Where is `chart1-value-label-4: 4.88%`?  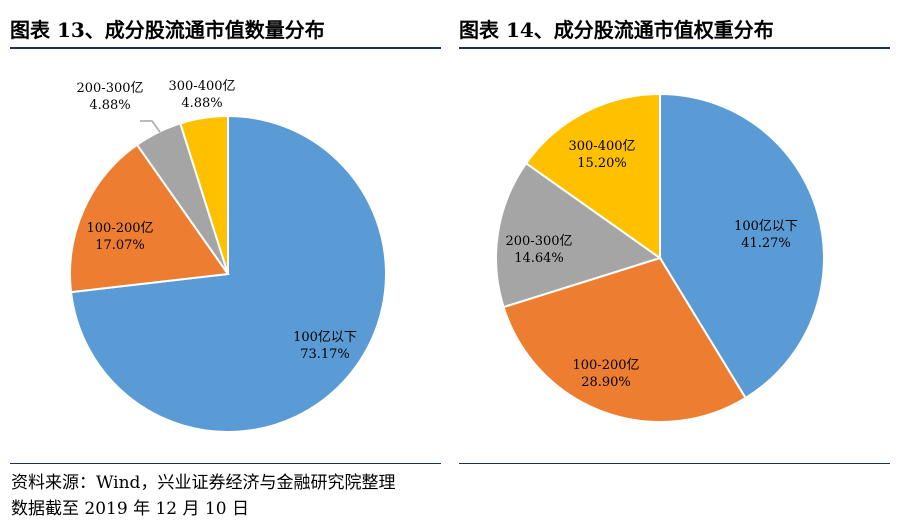
chart1-value-label-4: 4.88% is located at coordinates (201, 103).